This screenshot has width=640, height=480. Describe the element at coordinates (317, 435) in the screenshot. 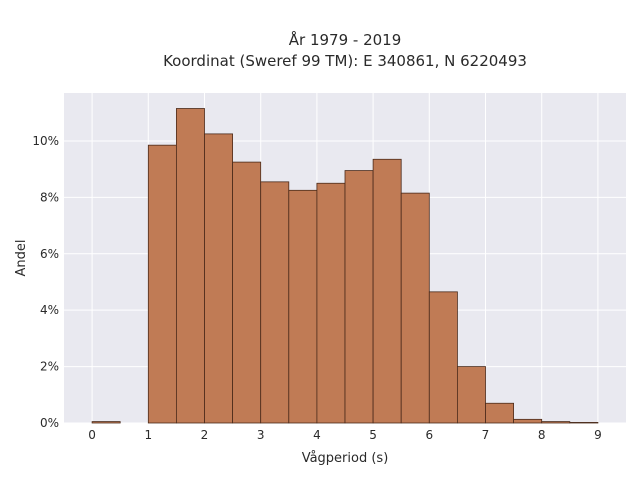

I see `x-tick-label: 4` at that location.